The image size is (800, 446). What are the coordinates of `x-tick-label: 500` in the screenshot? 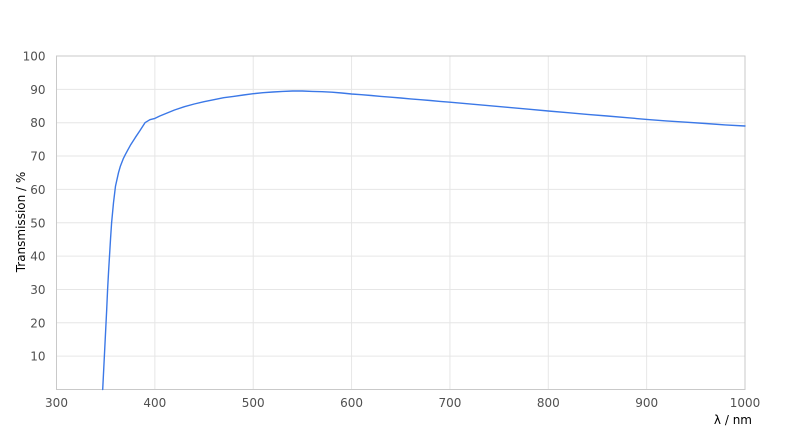 It's located at (253, 403).